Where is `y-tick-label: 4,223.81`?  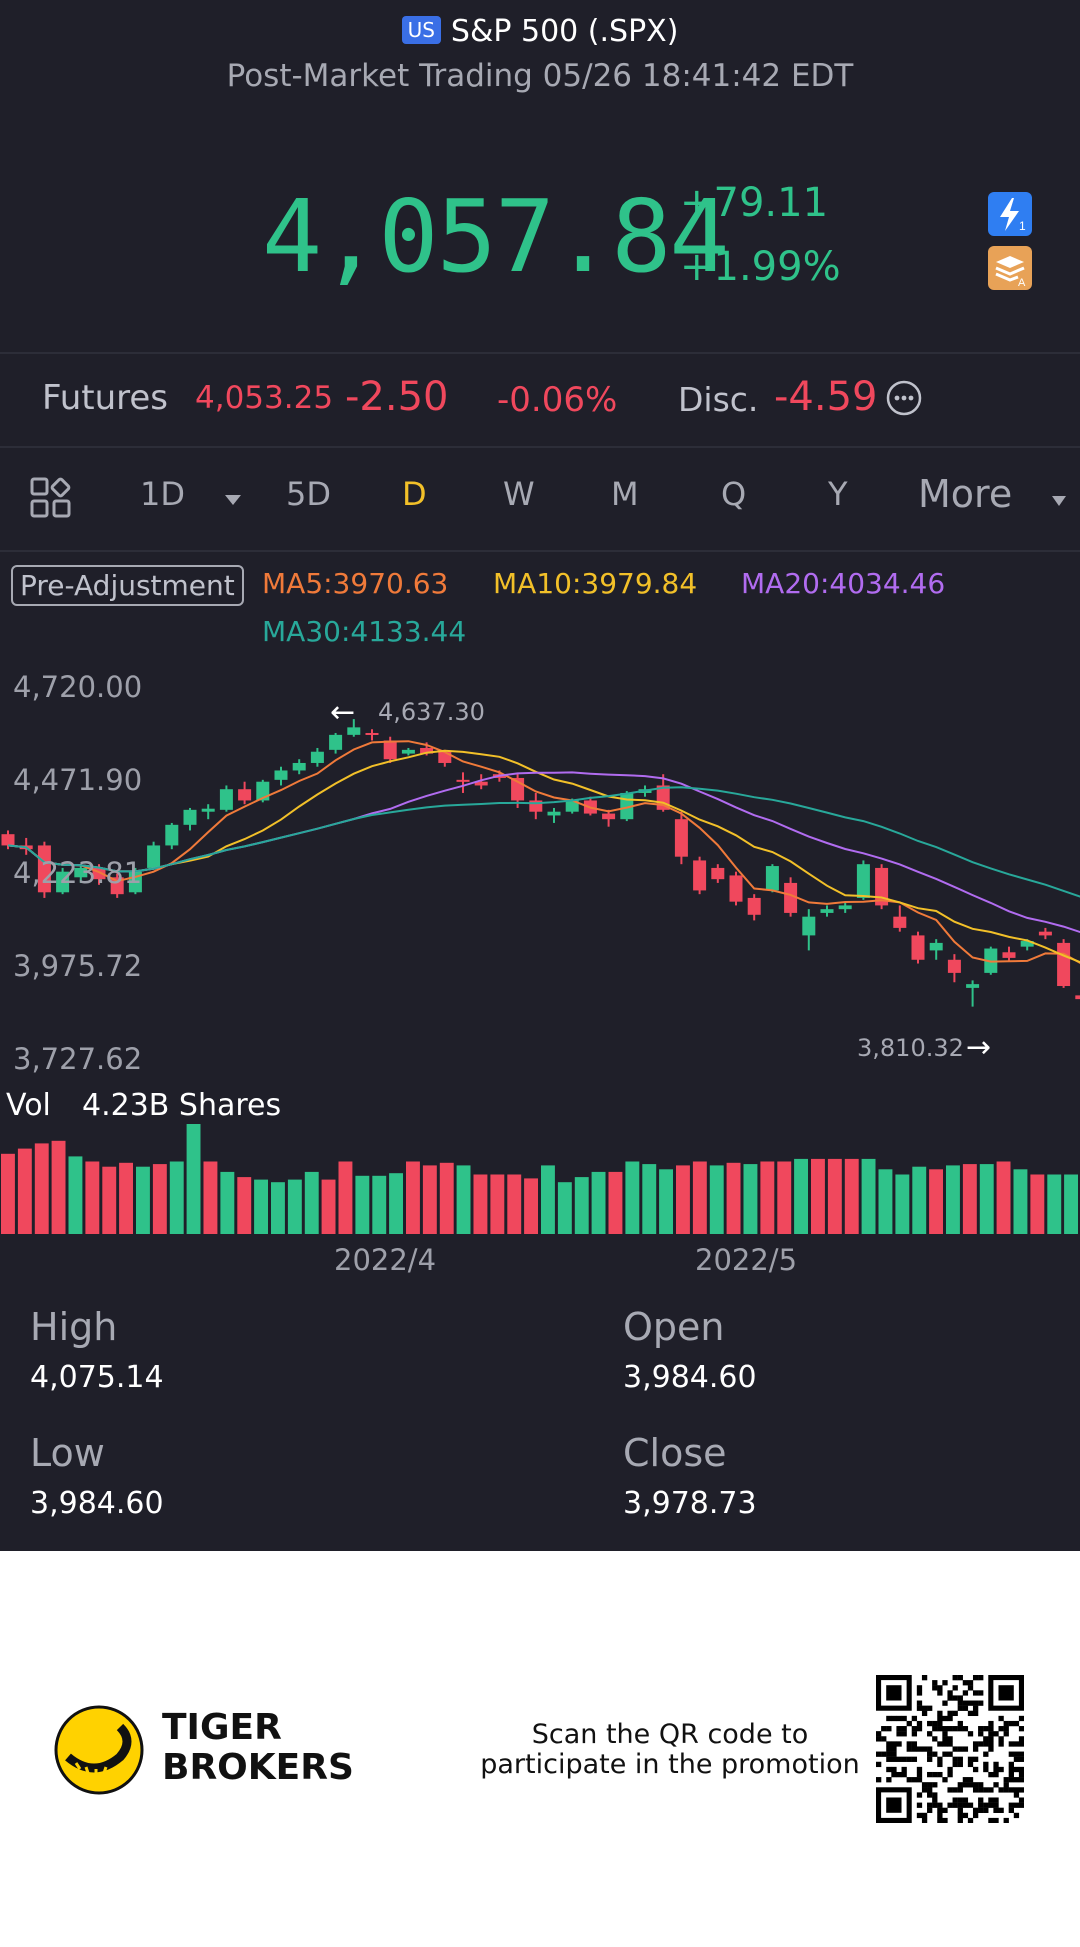 y-tick-label: 4,223.81 is located at coordinates (78, 873).